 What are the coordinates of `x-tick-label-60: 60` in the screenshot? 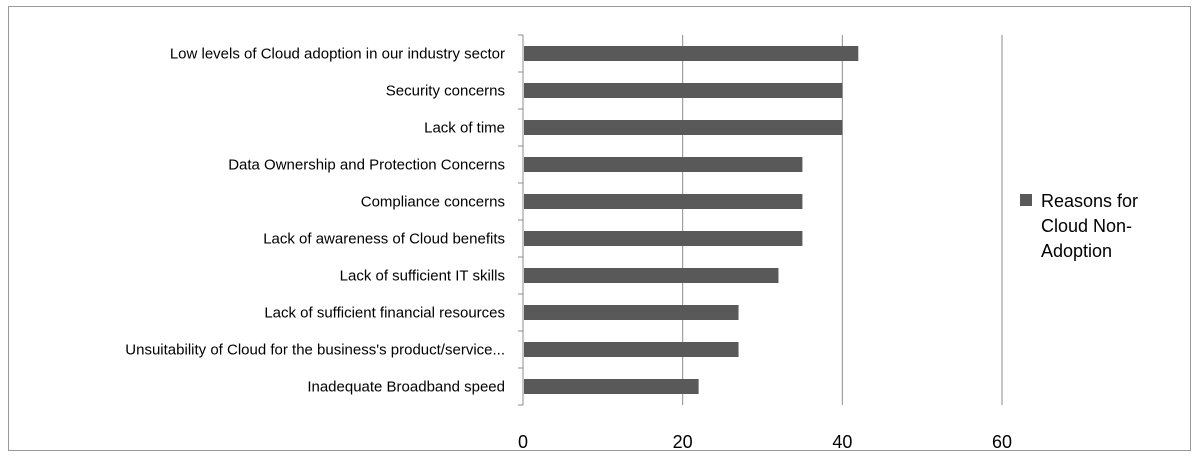 It's located at (1002, 442).